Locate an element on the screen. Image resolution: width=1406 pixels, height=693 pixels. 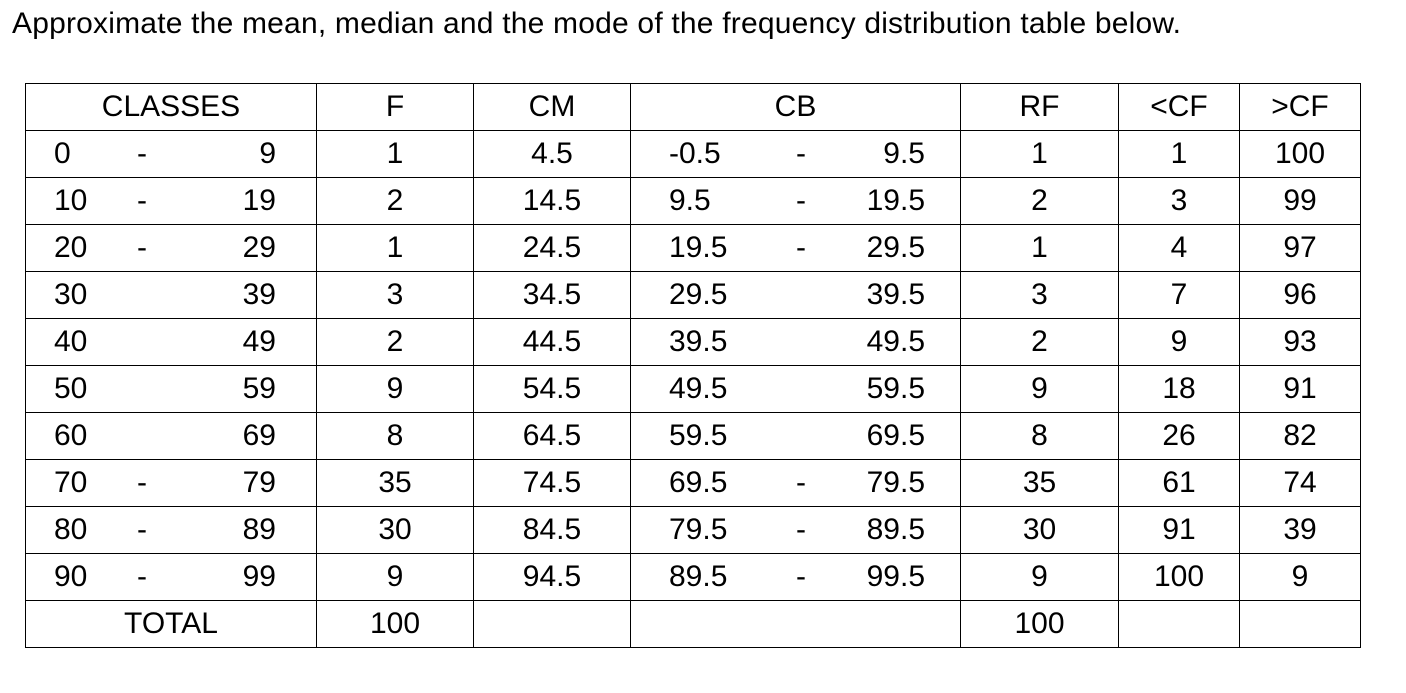
boundary-upper: 9.5 is located at coordinates (904, 153).